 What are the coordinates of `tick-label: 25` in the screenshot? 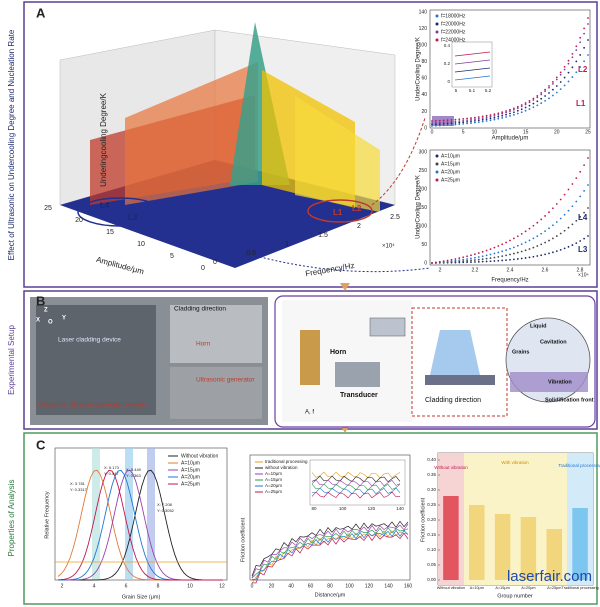 It's located at (588, 132).